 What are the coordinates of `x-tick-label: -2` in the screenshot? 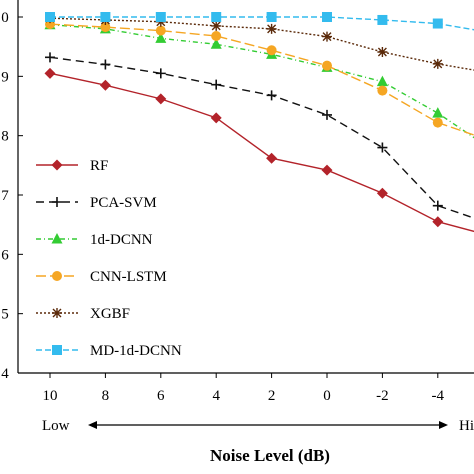 It's located at (382, 396).